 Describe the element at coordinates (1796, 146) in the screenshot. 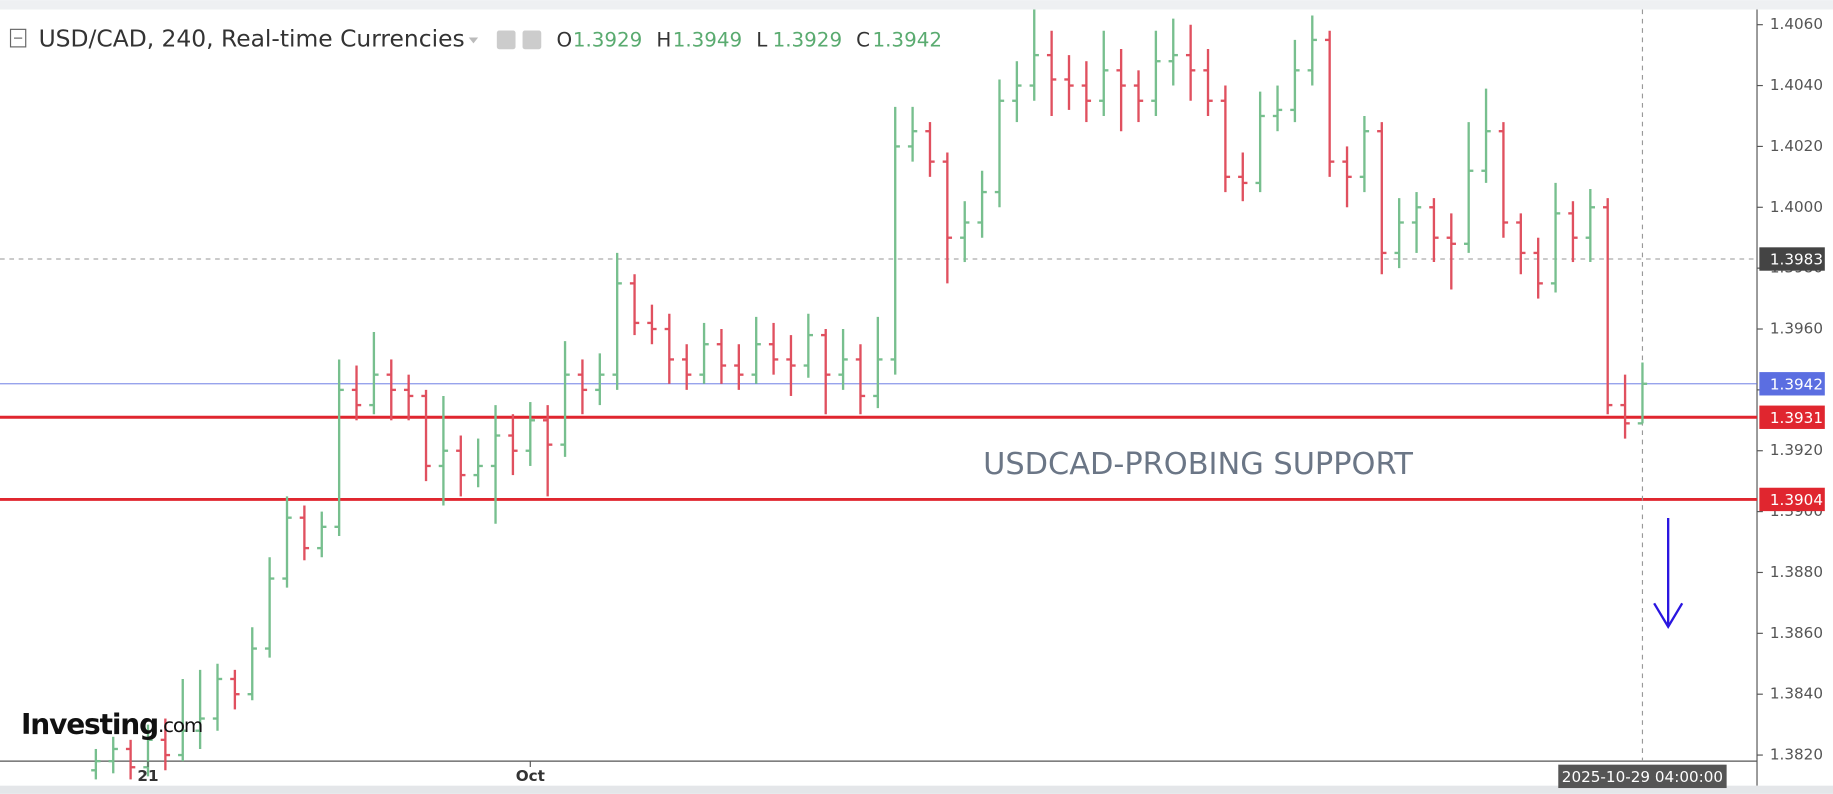

I see `y-tick-label: 1.4020` at that location.